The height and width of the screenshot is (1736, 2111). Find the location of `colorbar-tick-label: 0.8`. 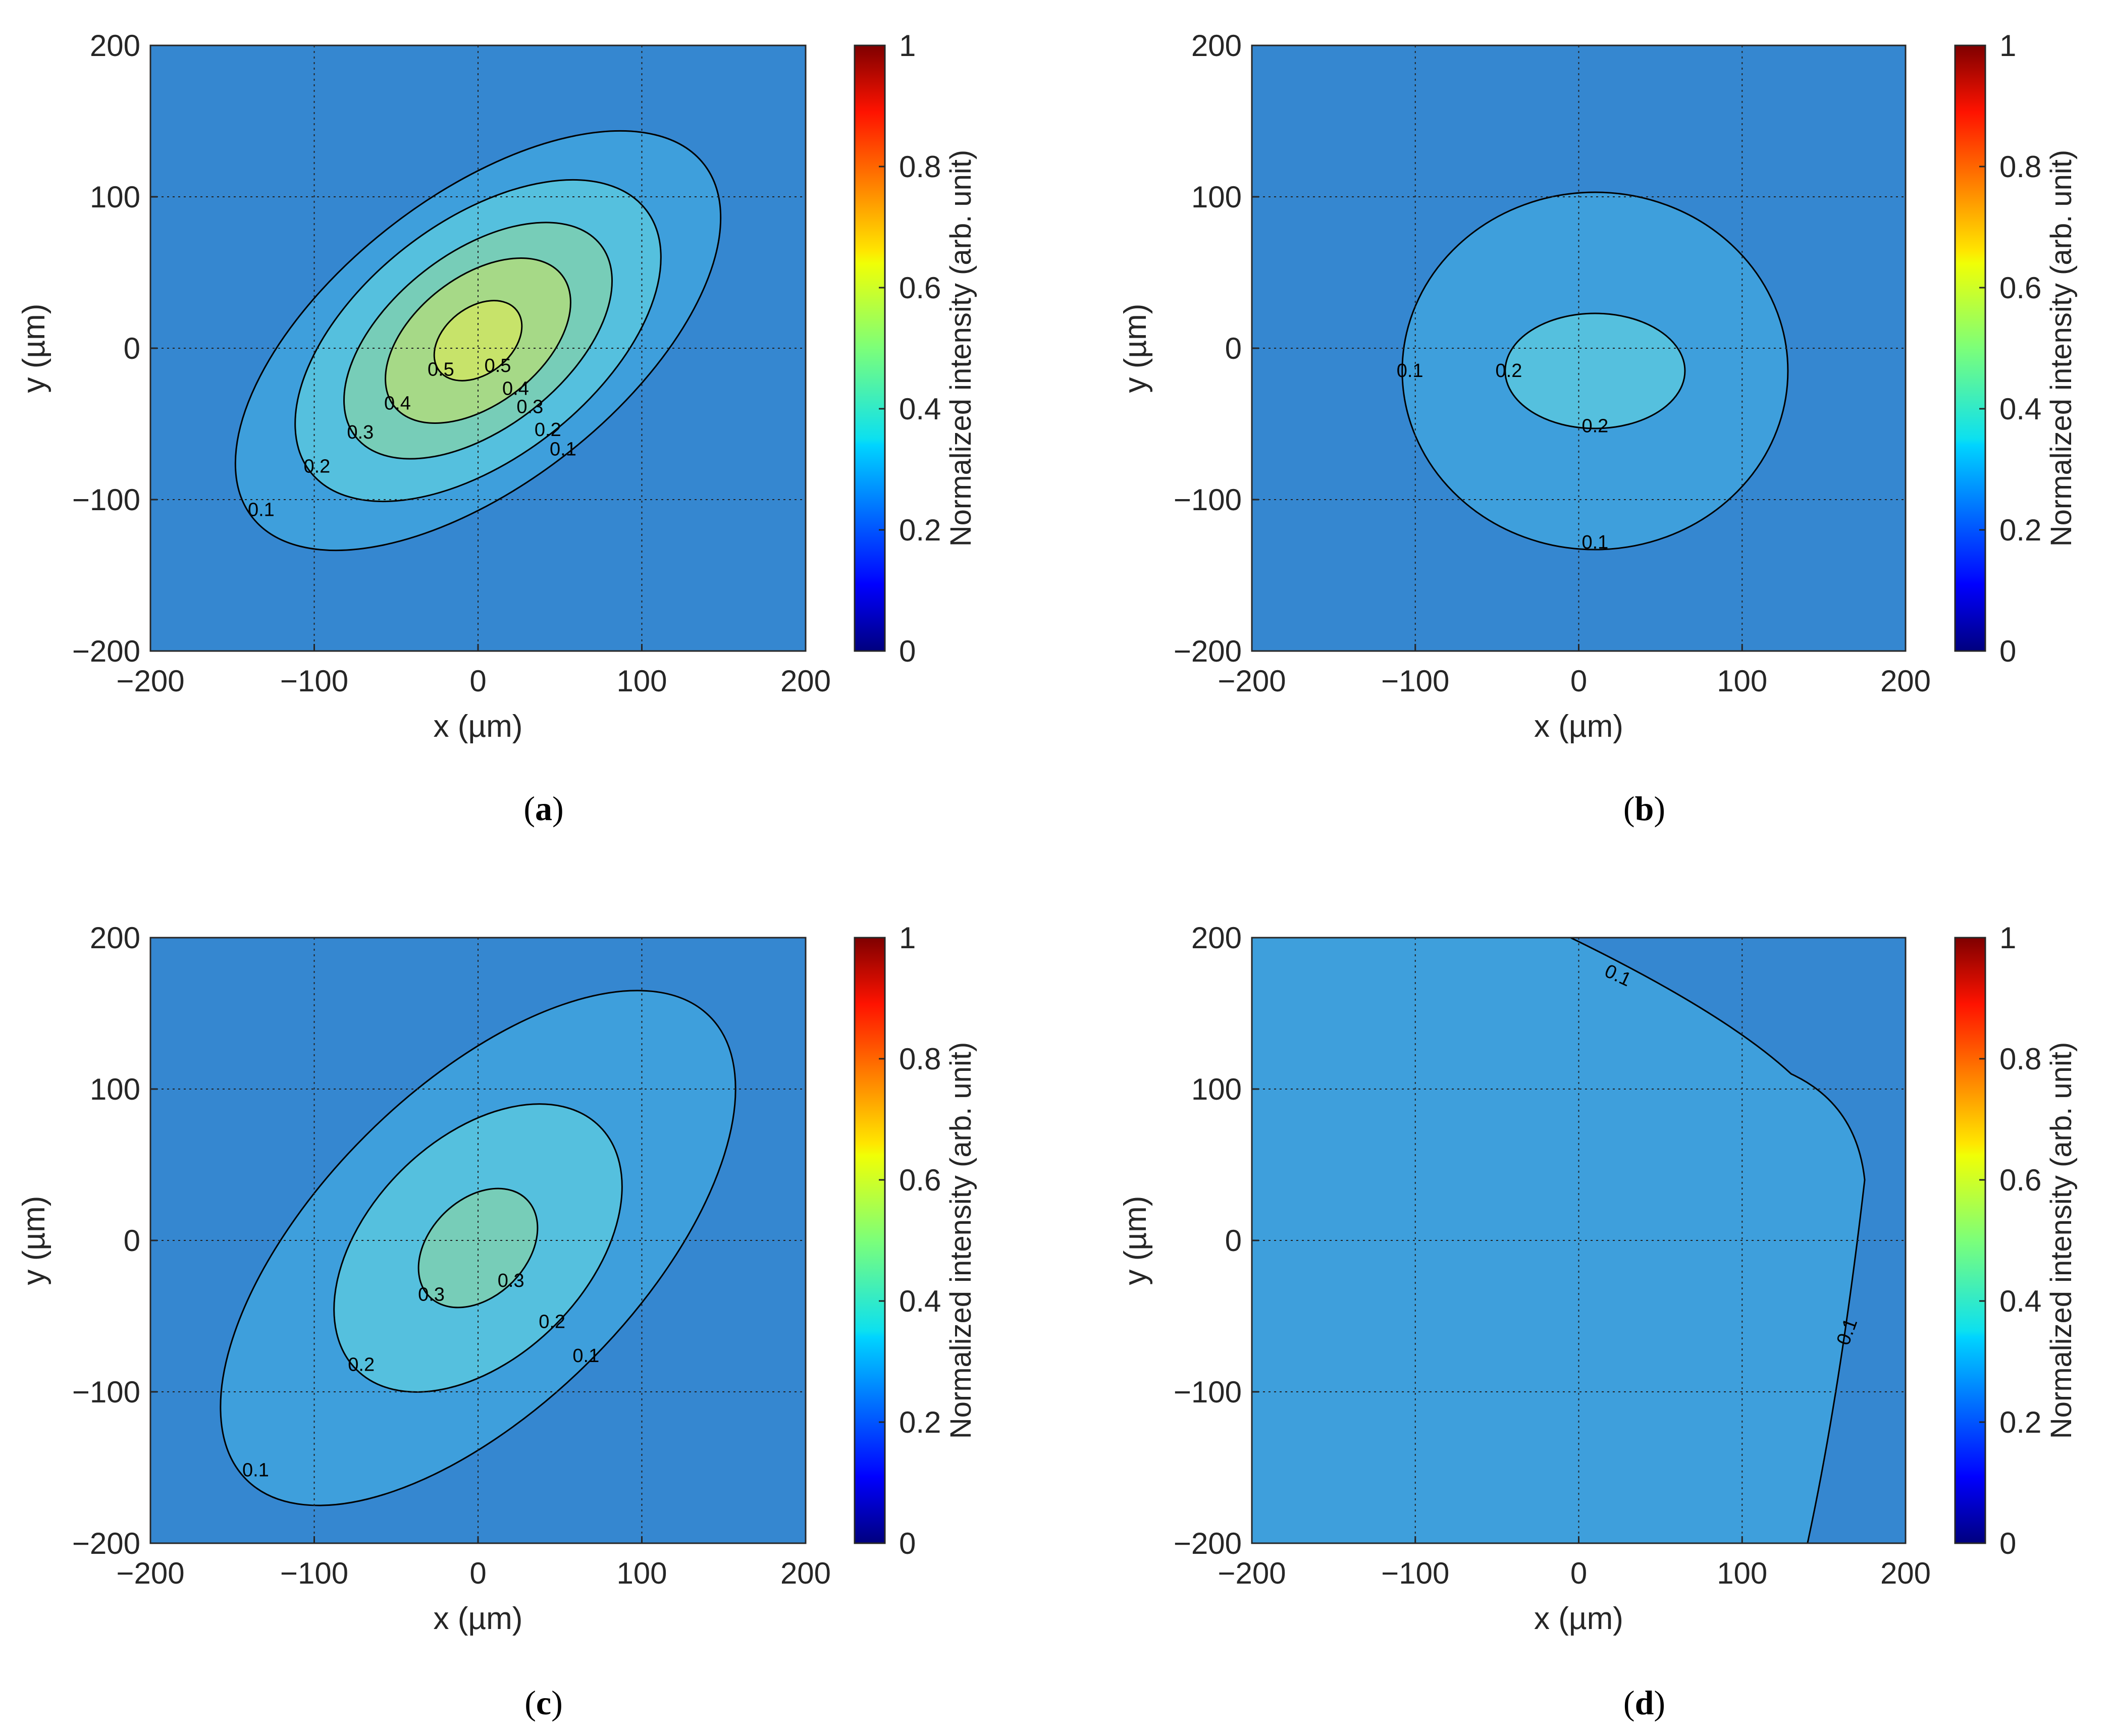

colorbar-tick-label: 0.8 is located at coordinates (2020, 167).